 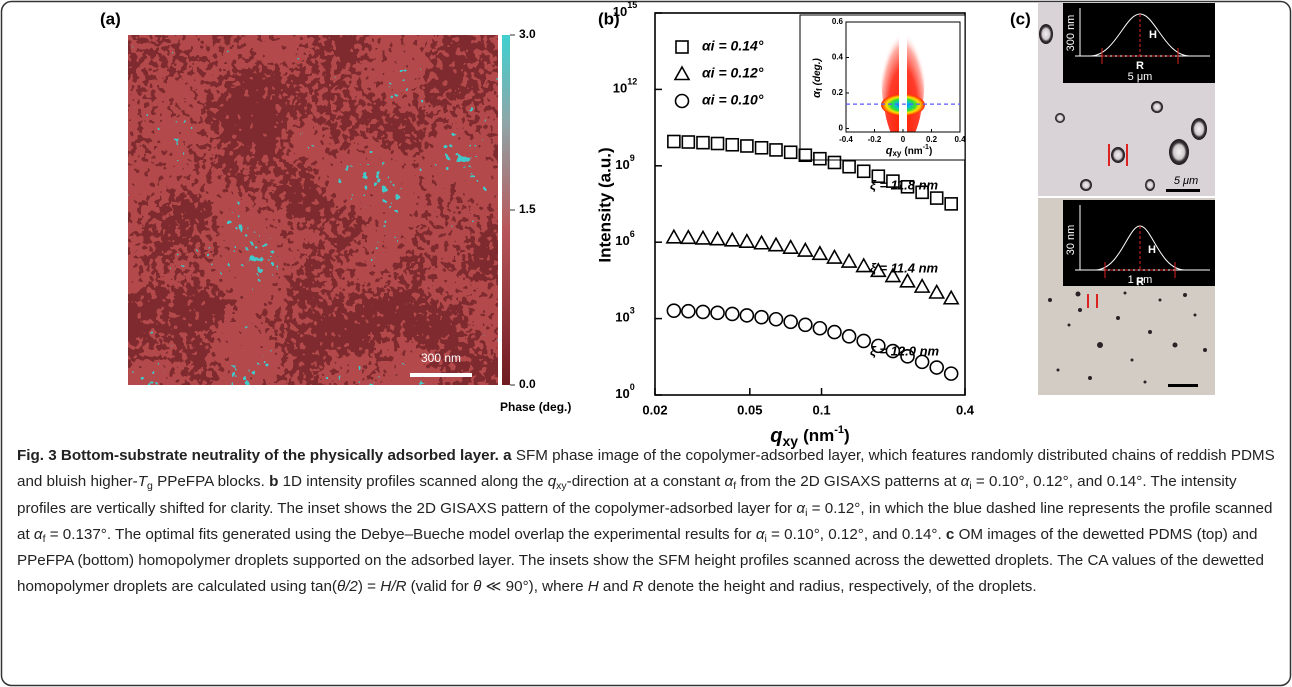 What do you see at coordinates (1140, 66) in the screenshot?
I see `r-label: R` at bounding box center [1140, 66].